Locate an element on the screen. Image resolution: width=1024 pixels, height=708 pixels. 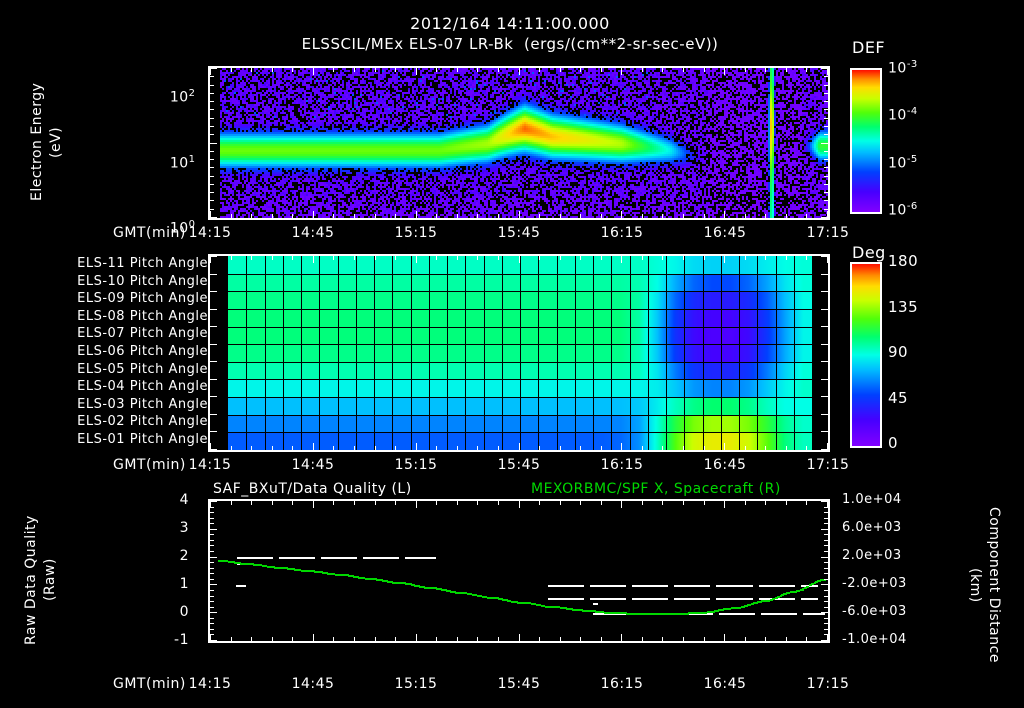
spectrogram-colorbar-ticks: 10-3 10-4 10-5 10-6 is located at coordinates (929, 139).